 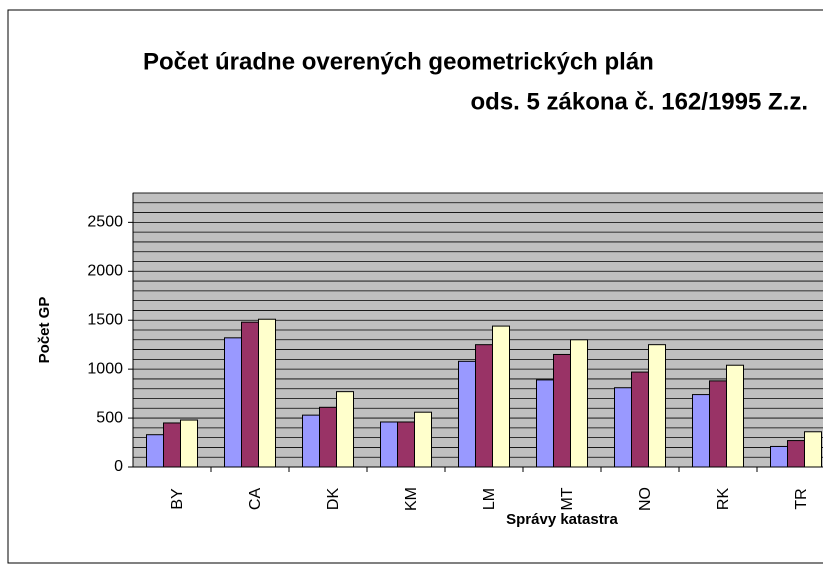 What do you see at coordinates (723, 499) in the screenshot?
I see `x-tick-label: RK` at bounding box center [723, 499].